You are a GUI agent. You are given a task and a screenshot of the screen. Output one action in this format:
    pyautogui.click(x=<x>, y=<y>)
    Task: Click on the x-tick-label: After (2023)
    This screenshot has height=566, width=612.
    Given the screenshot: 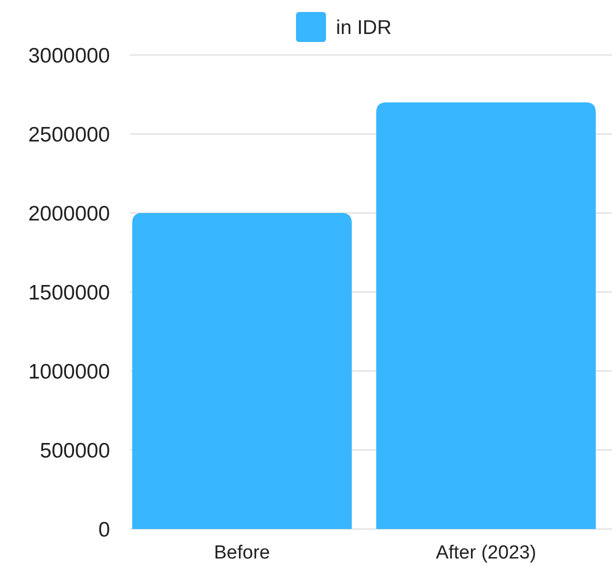 What is the action you would take?
    pyautogui.click(x=486, y=553)
    